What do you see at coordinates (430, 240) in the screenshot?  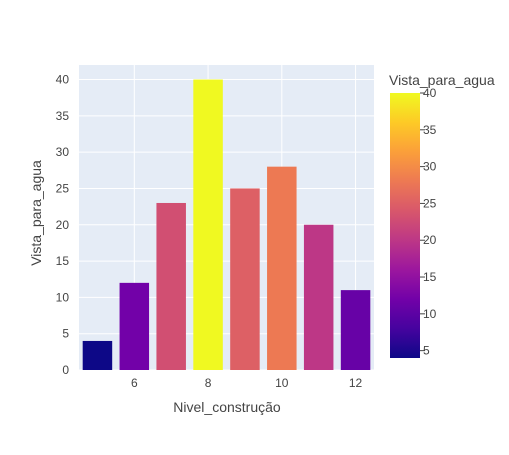 I see `colorbar-tick-label: 20` at bounding box center [430, 240].